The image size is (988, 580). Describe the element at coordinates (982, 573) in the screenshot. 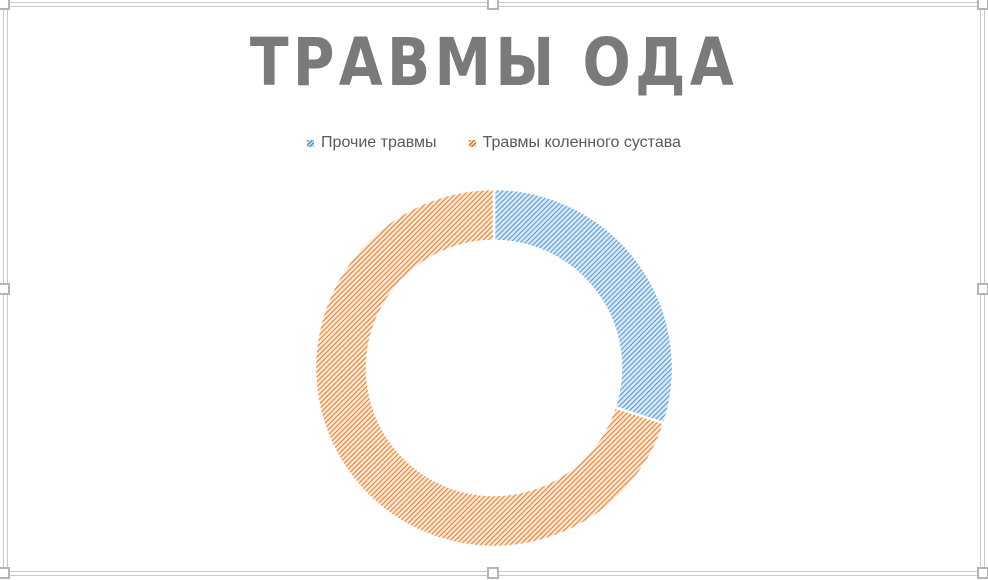

I see `resize-handle-bottom-right` at that location.